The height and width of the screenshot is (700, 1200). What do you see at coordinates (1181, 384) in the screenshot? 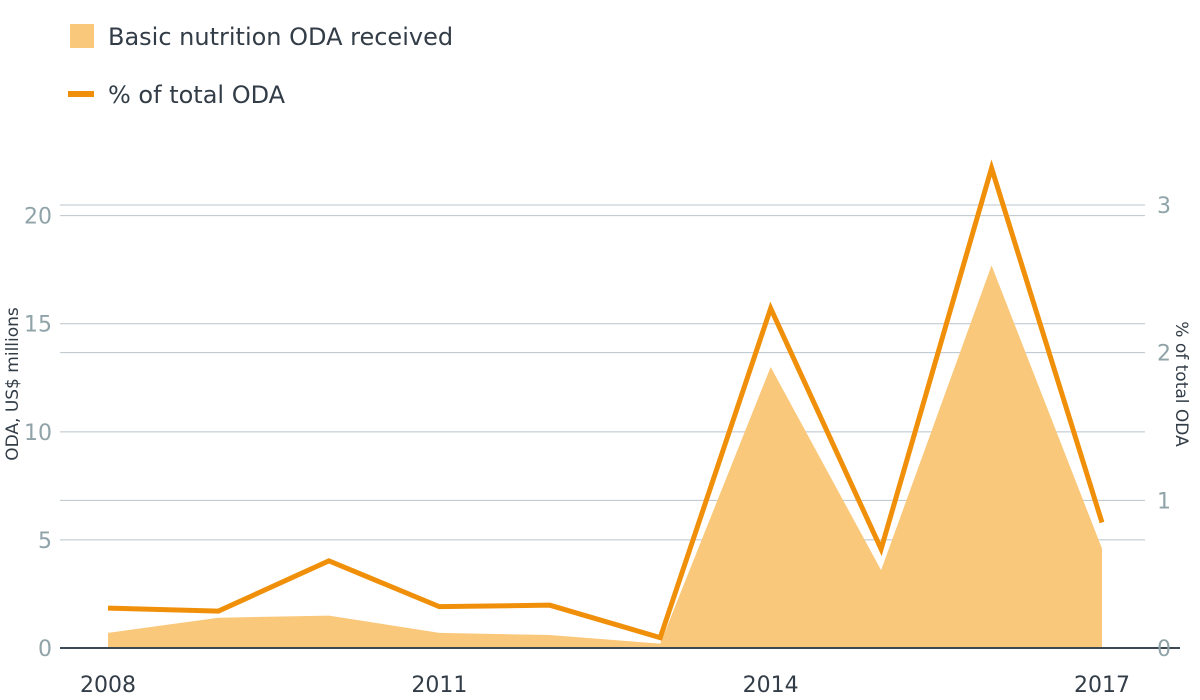
I see `right-axis-title: % of total ODA` at bounding box center [1181, 384].